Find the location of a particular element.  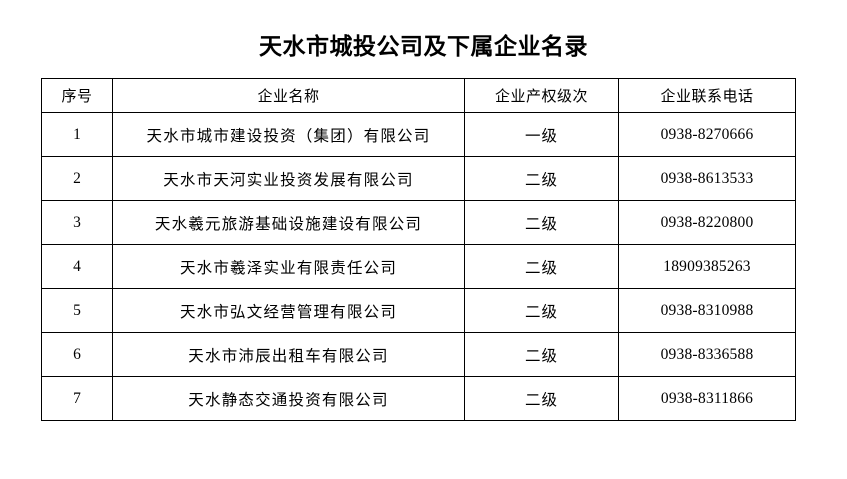

table-row: 3 天水羲元旅游基础设施建设有限公司 二级 0938-8220800 is located at coordinates (418, 222).